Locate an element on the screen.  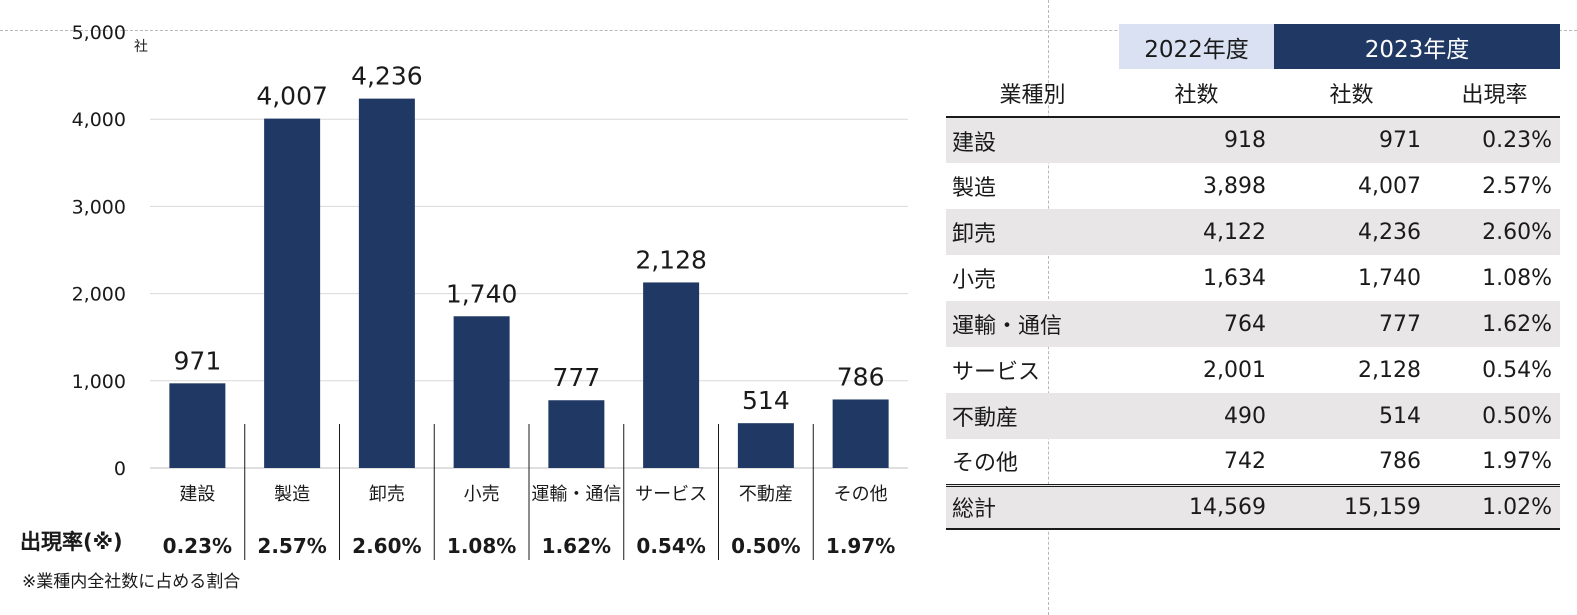
cell-count-2022: 742 is located at coordinates (1245, 461).